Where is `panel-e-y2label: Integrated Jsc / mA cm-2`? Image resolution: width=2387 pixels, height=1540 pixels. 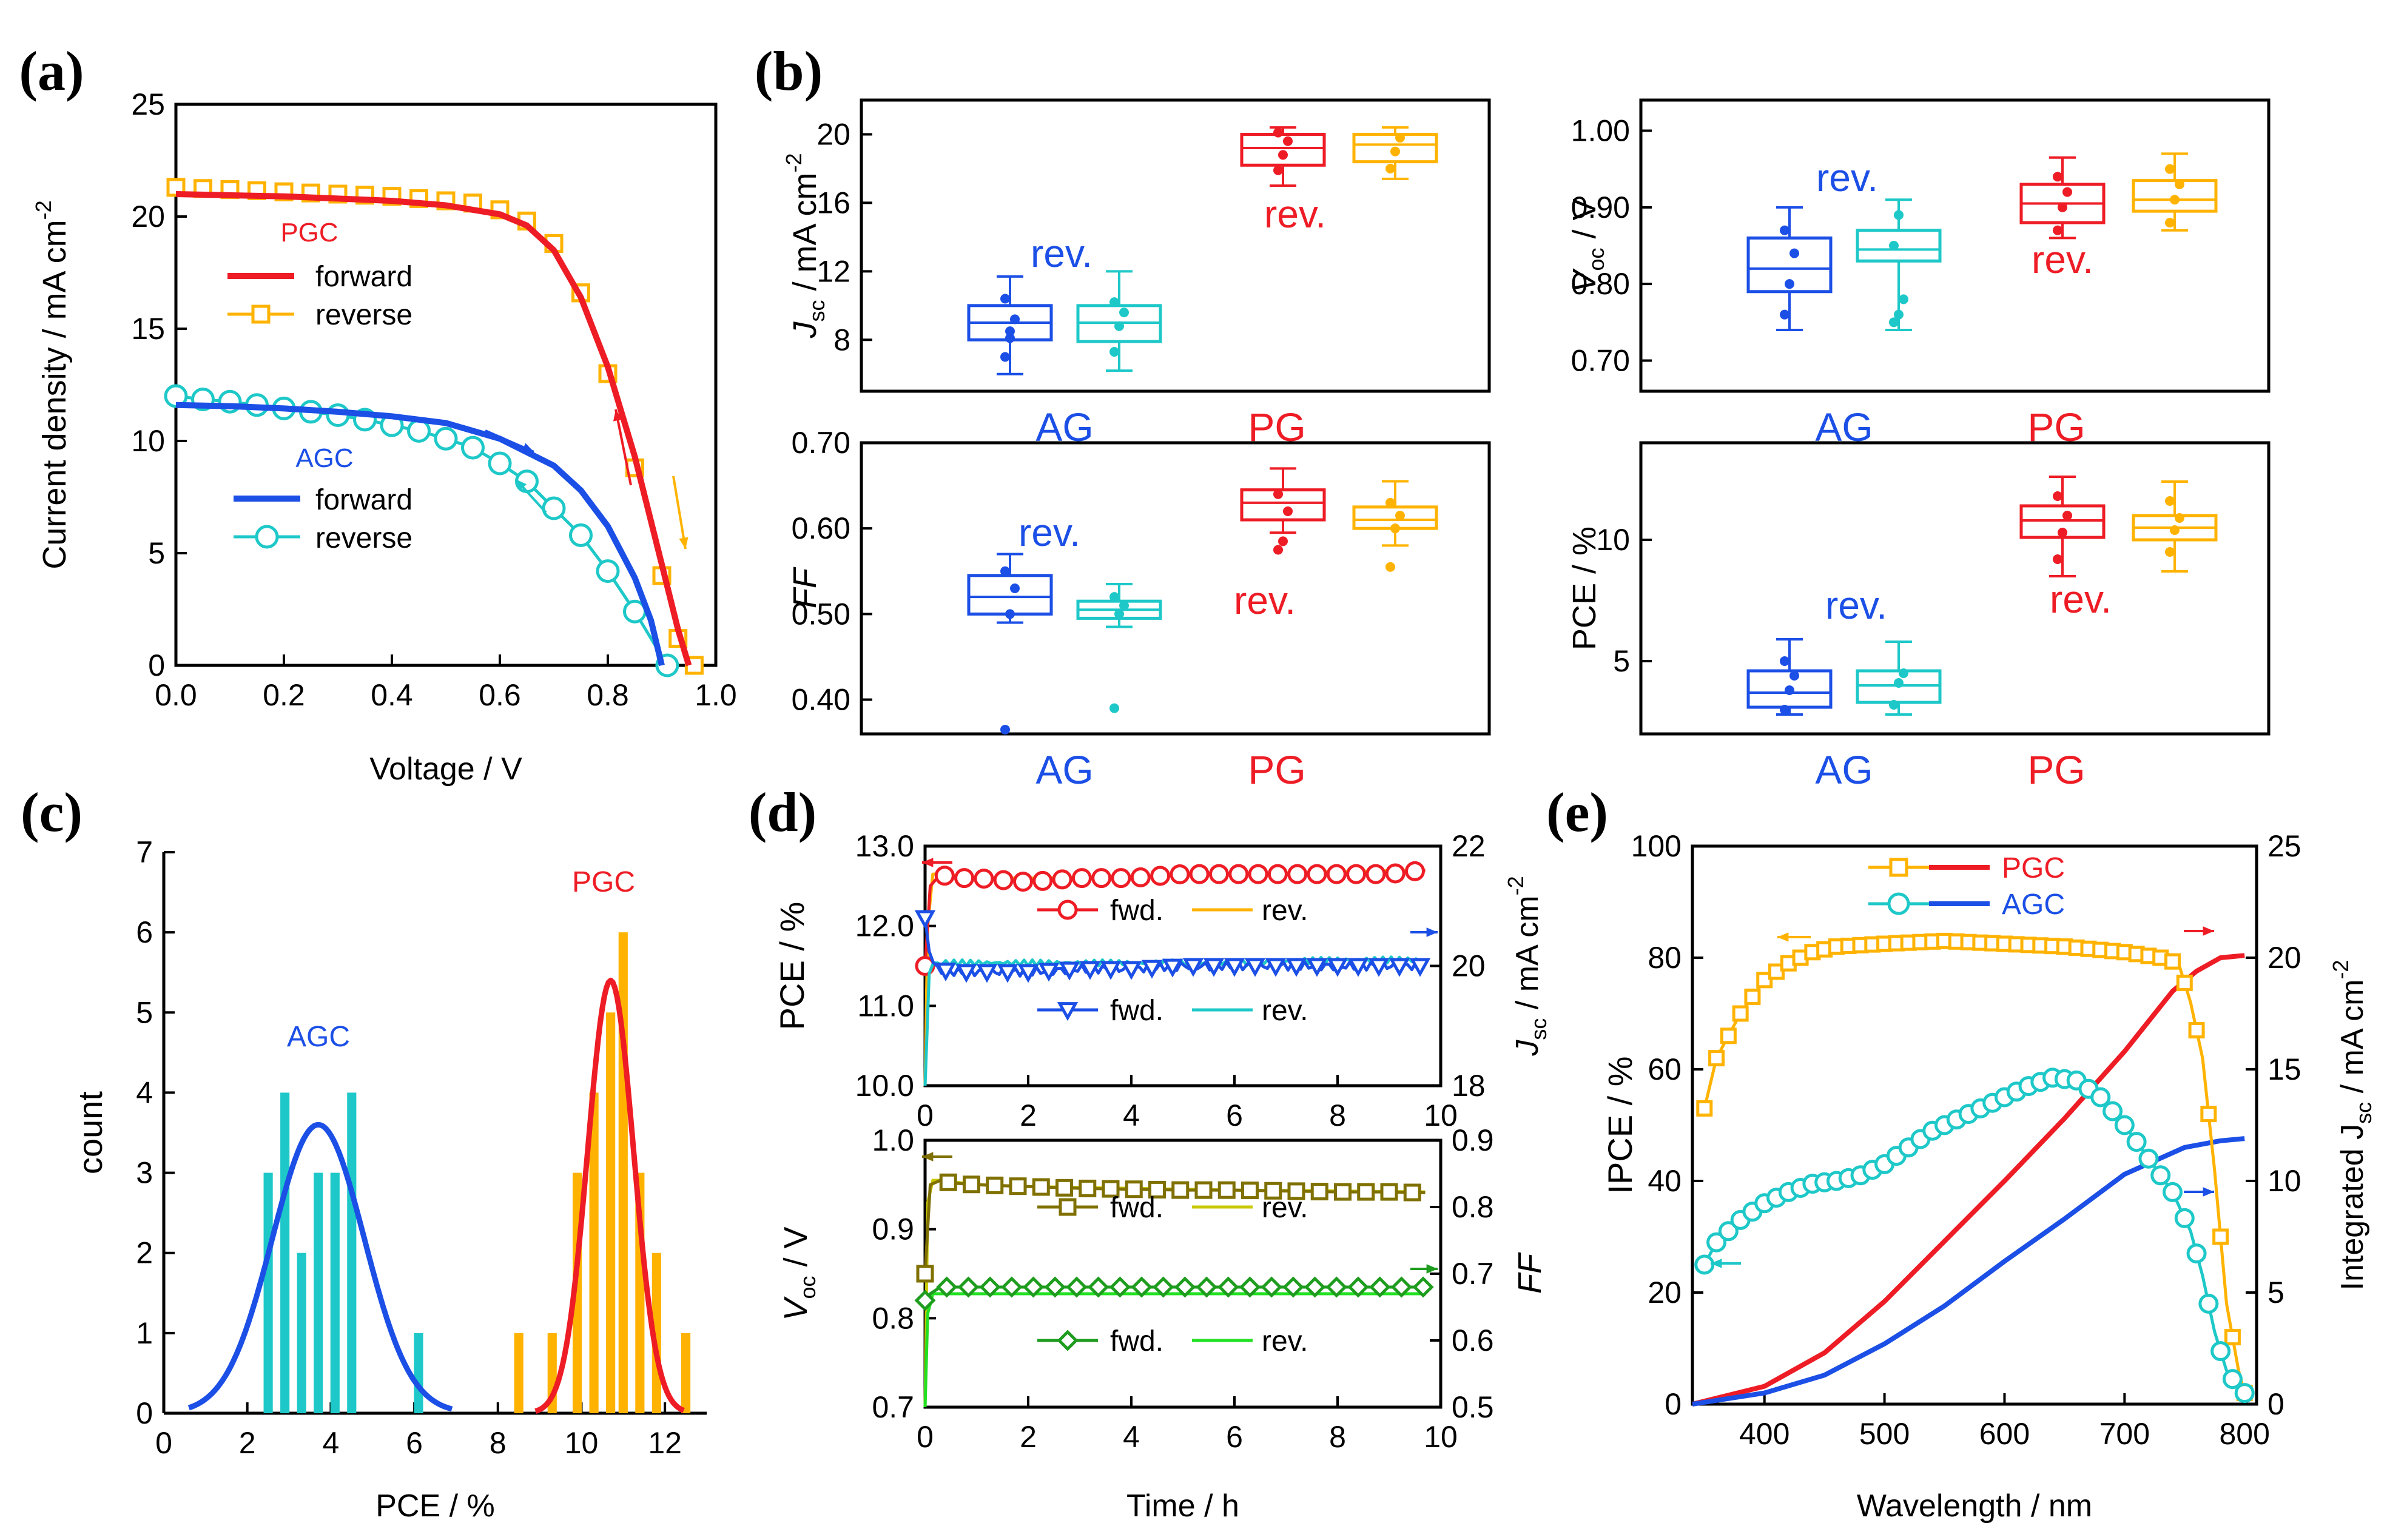 panel-e-y2label: Integrated Jsc / mA cm-2 is located at coordinates (2352, 1126).